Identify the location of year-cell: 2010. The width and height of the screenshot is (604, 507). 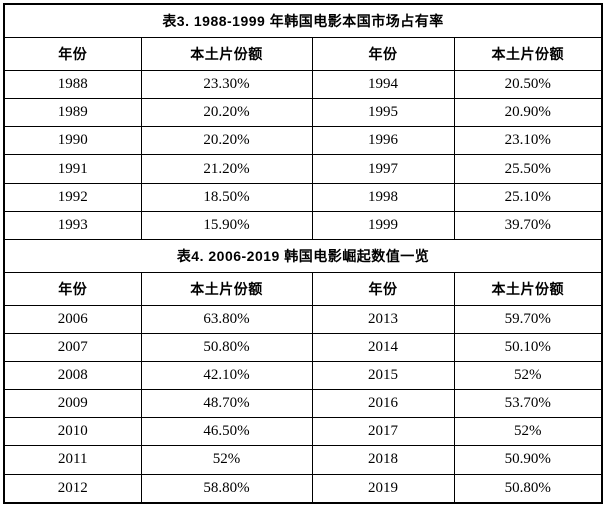
(72, 432).